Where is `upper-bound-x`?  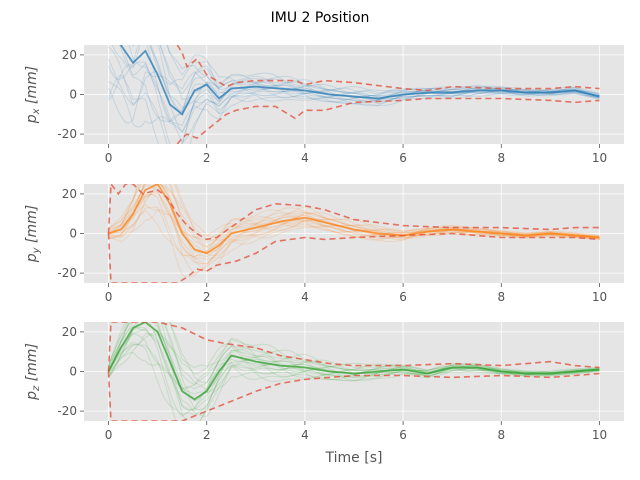
upper-bound-x is located at coordinates (388, 68).